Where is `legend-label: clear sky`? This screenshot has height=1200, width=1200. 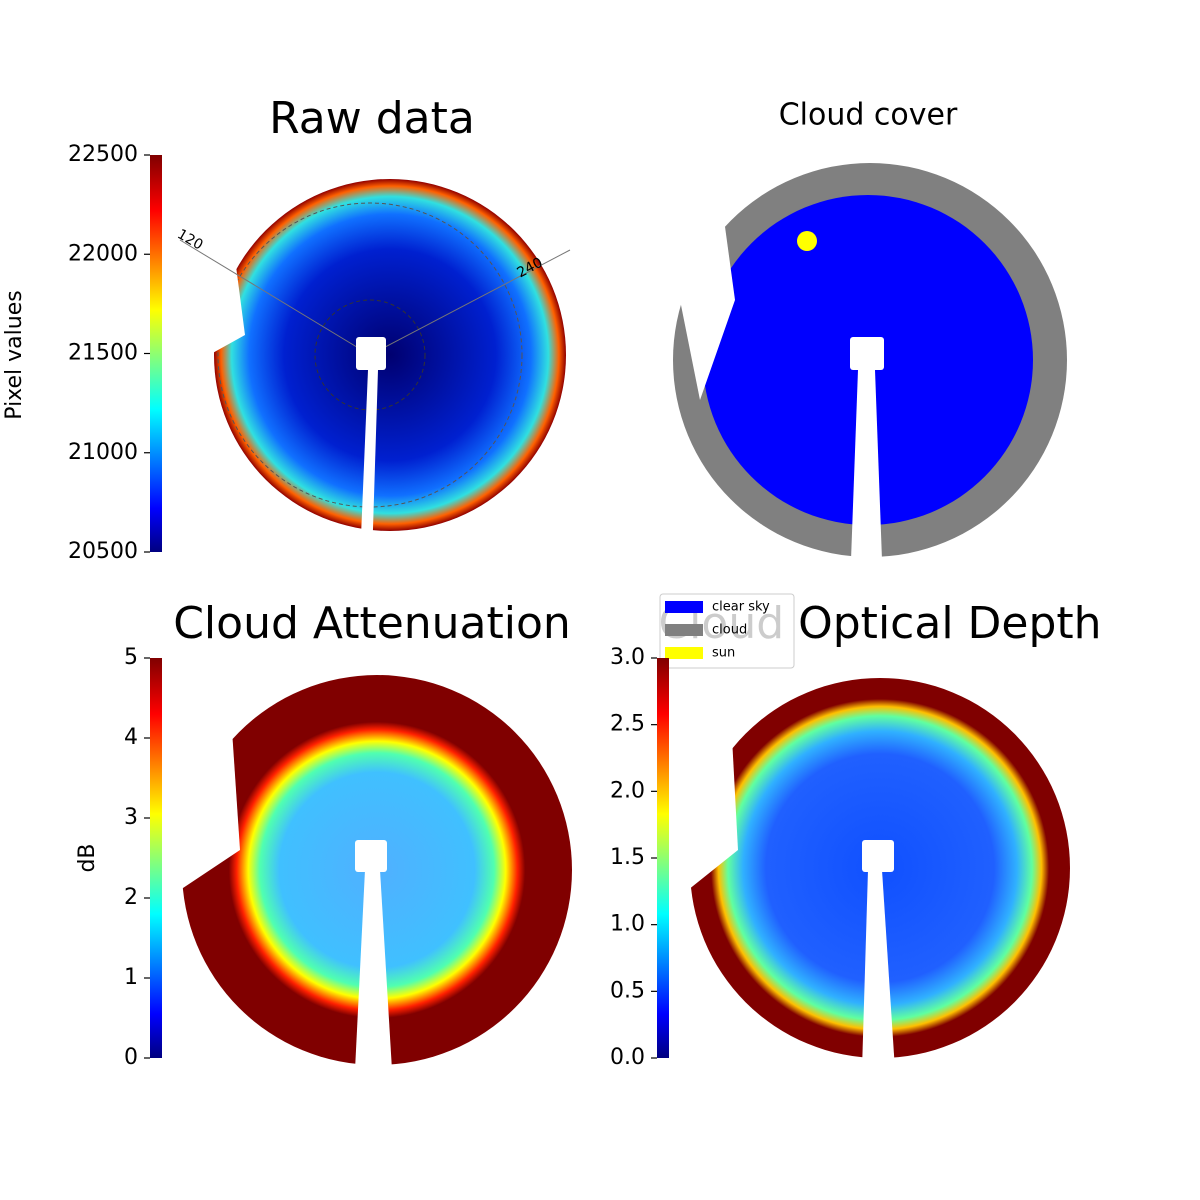
legend-label: clear sky is located at coordinates (741, 607).